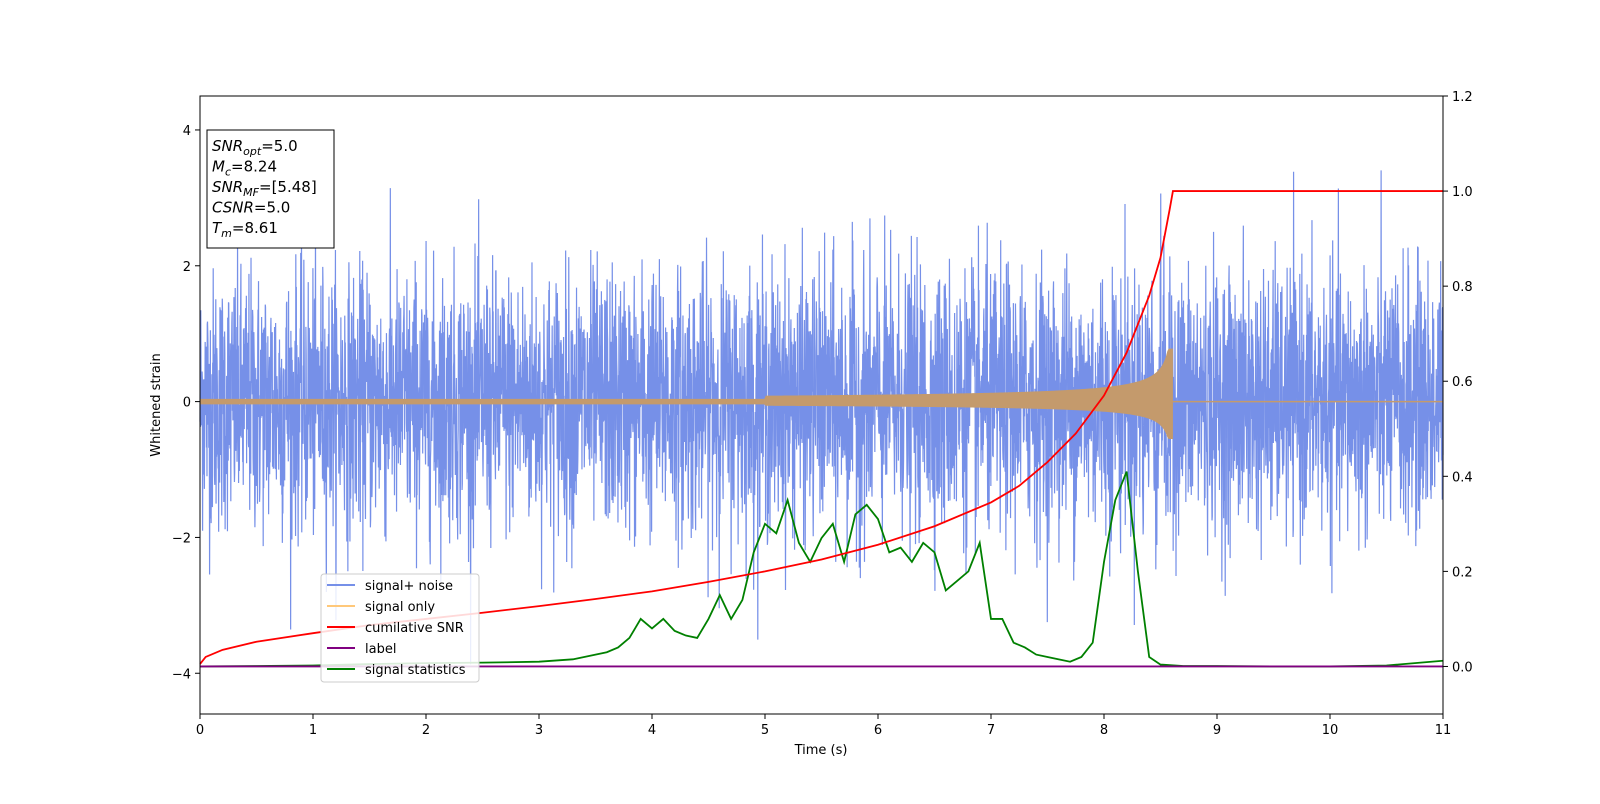  I want to click on legend-label: label, so click(380, 649).